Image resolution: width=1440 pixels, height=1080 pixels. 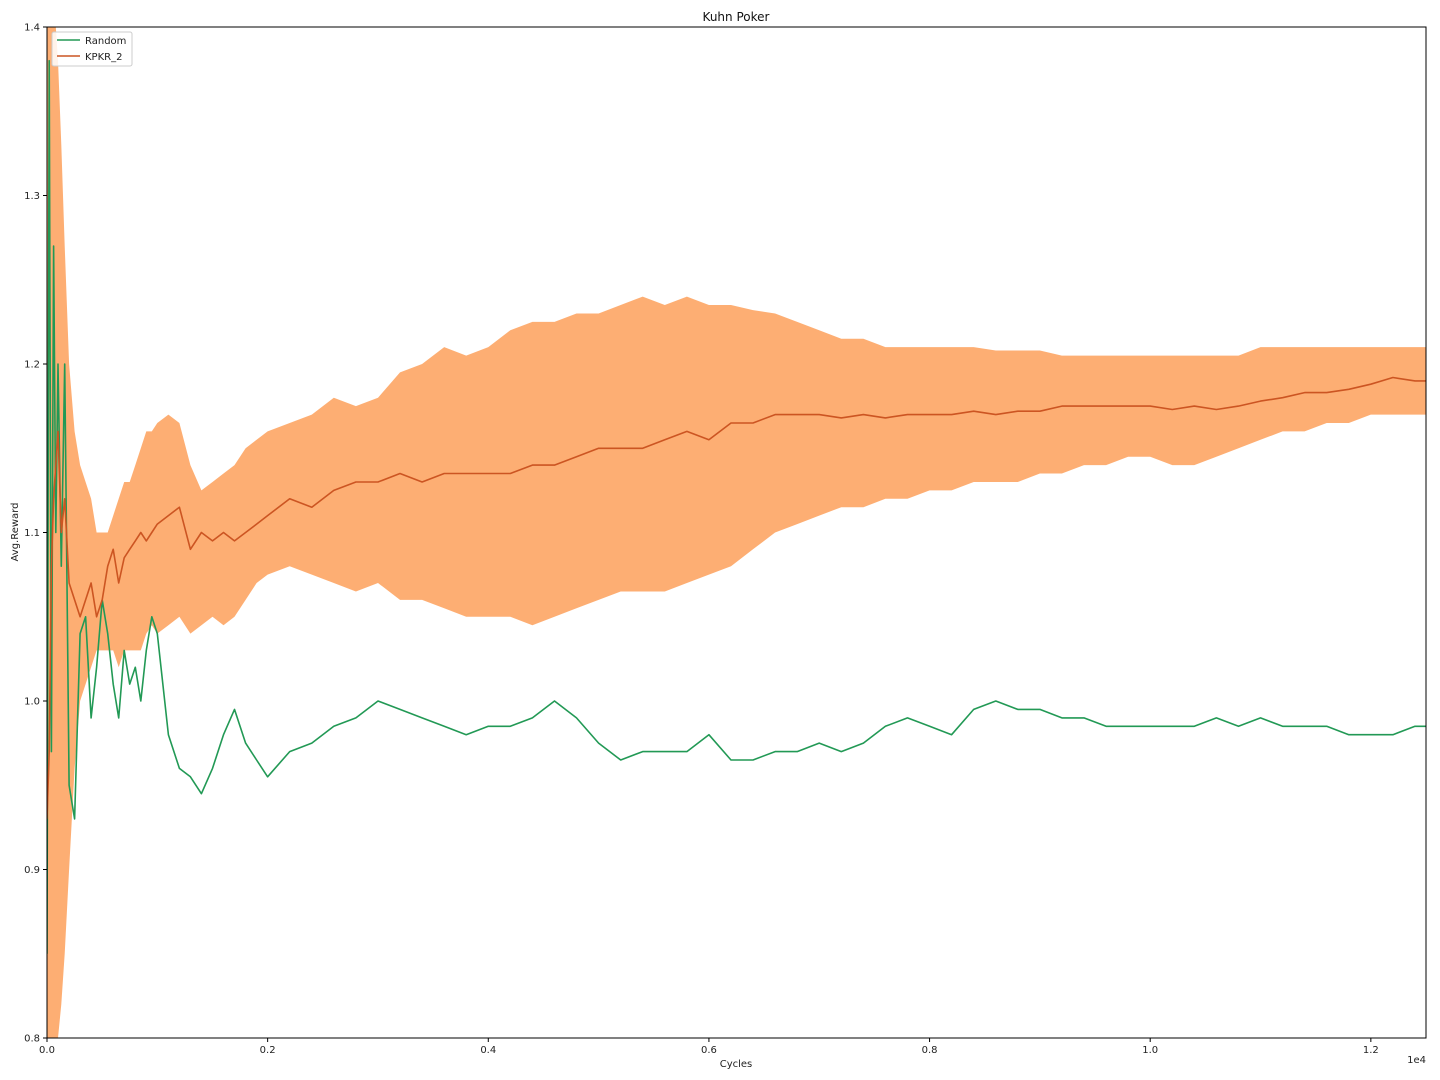 What do you see at coordinates (32, 870) in the screenshot?
I see `y-tick-label: 0.9` at bounding box center [32, 870].